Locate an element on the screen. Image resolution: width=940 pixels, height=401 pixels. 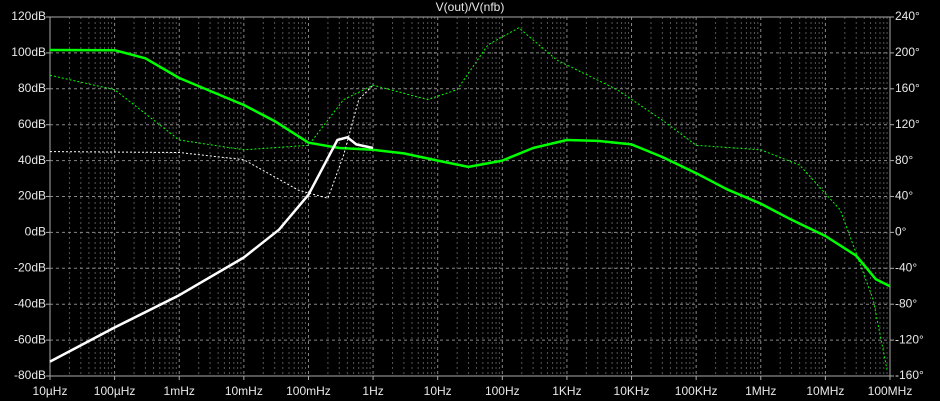
y2-tick-label: -160° is located at coordinates (909, 375).